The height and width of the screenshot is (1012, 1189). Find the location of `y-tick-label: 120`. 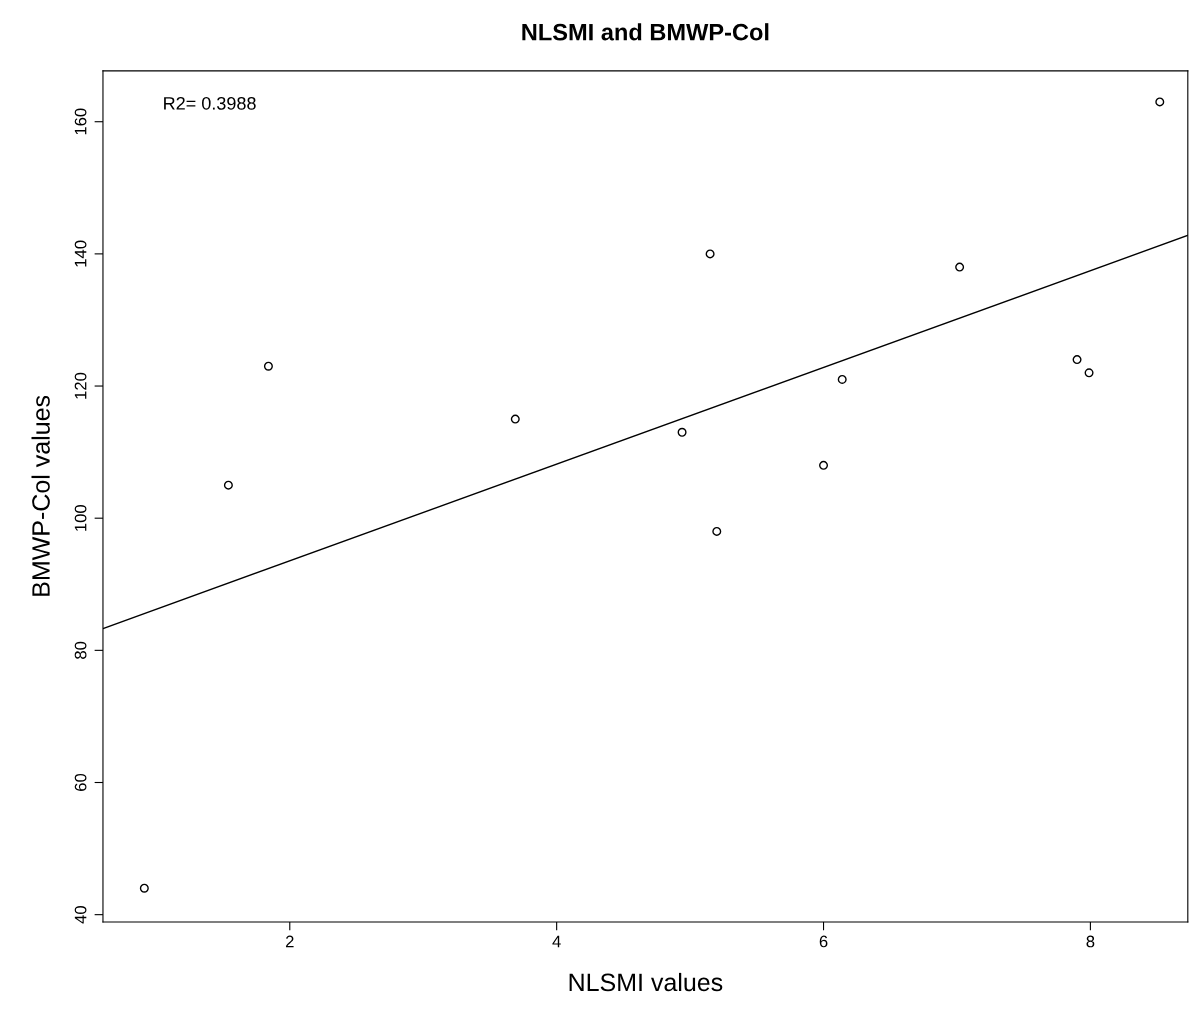

y-tick-label: 120 is located at coordinates (80, 385).